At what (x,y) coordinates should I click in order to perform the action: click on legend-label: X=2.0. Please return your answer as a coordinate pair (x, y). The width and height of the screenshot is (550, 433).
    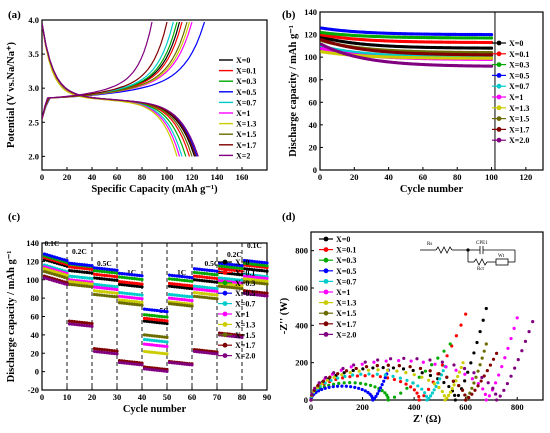
    Looking at the image, I should click on (346, 334).